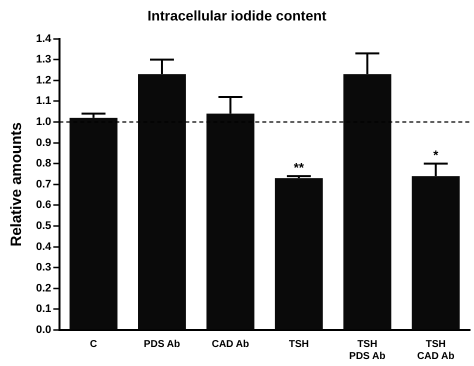  What do you see at coordinates (44, 184) in the screenshot?
I see `y-tick-label: 0.7` at bounding box center [44, 184].